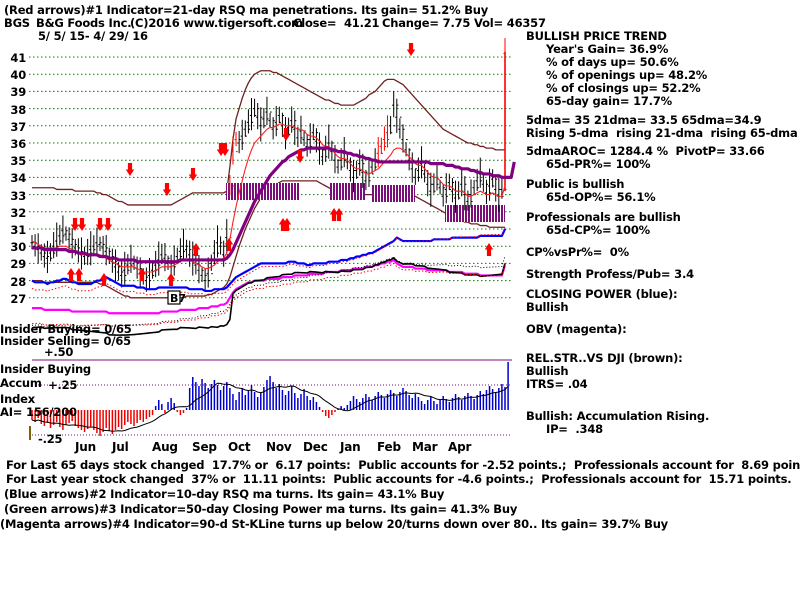 The image size is (800, 600). Describe the element at coordinates (18, 281) in the screenshot. I see `y-axis-tick-28: 28` at that location.